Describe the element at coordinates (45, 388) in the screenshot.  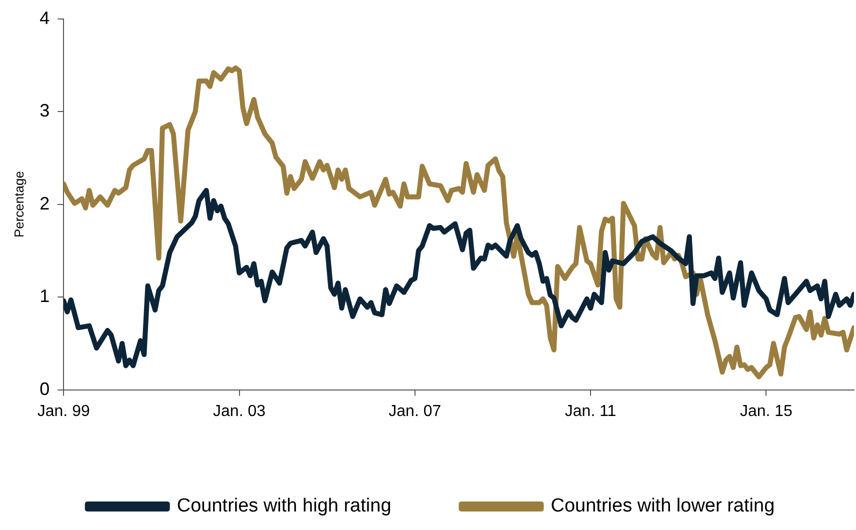
I see `y-tick-label: 0` at that location.